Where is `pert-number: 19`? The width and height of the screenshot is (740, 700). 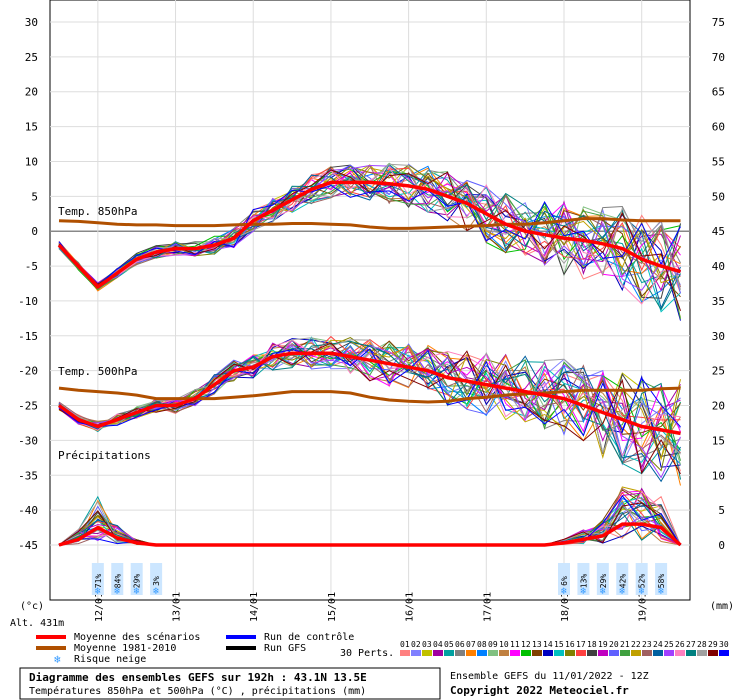
pert-number: 19 is located at coordinates (603, 644).